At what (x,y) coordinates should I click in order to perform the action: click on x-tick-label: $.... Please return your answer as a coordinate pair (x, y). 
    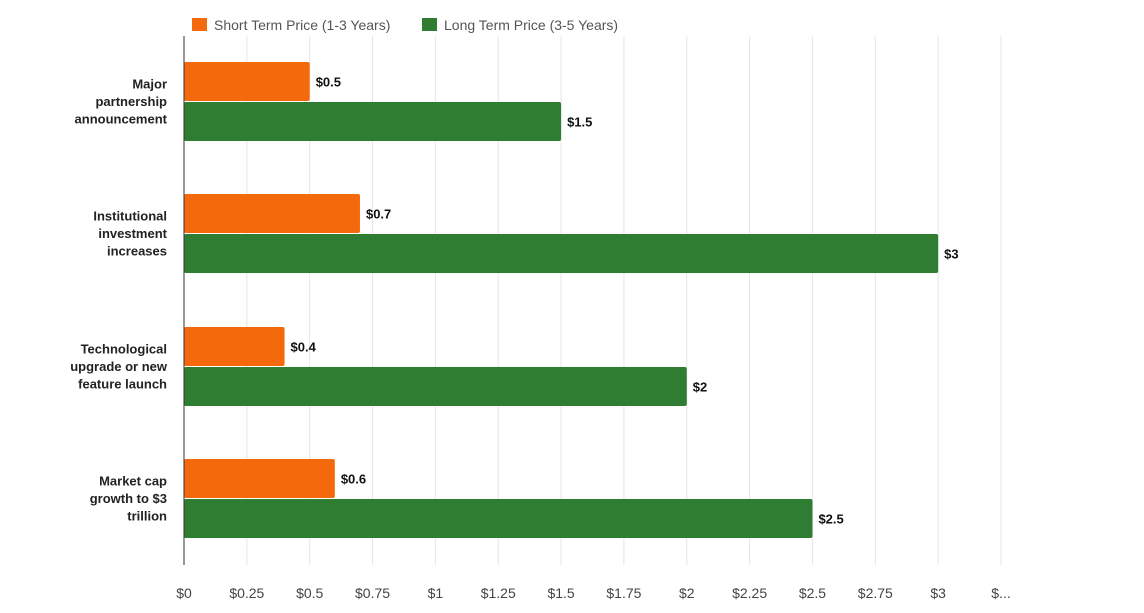
    Looking at the image, I should click on (1000, 593).